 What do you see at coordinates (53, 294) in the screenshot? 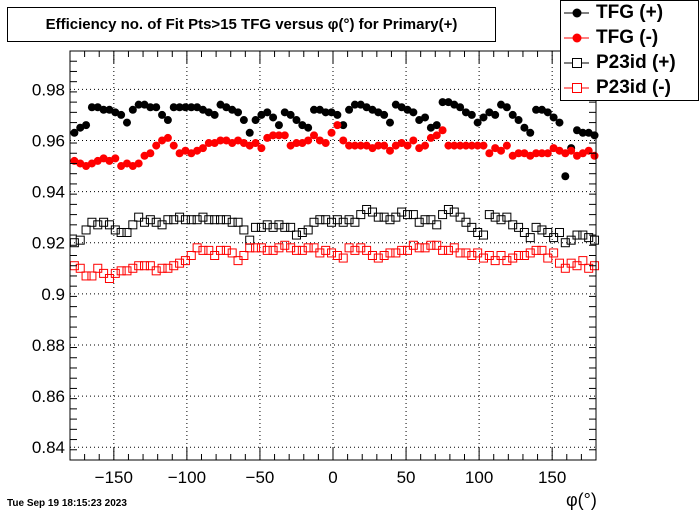
I see `y-tick-label-3: 0.9` at bounding box center [53, 294].